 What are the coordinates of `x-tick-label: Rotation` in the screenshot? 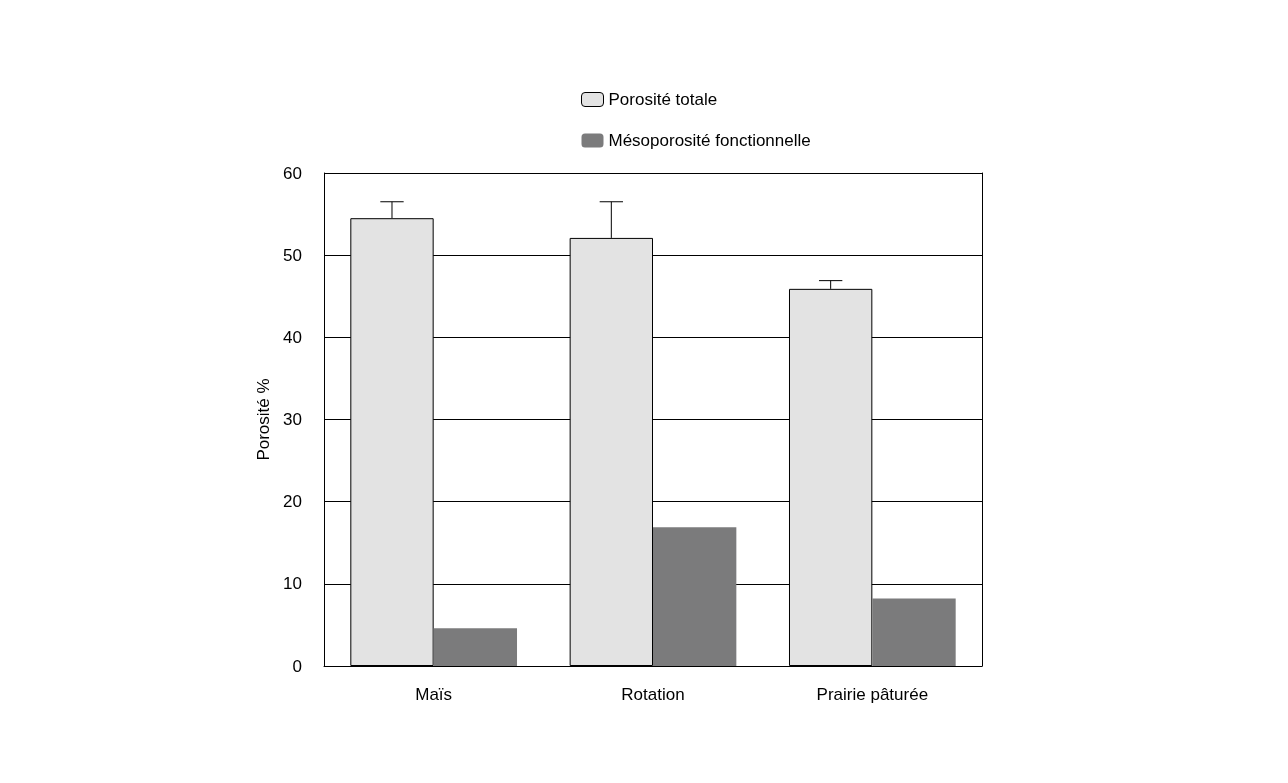 It's located at (653, 694).